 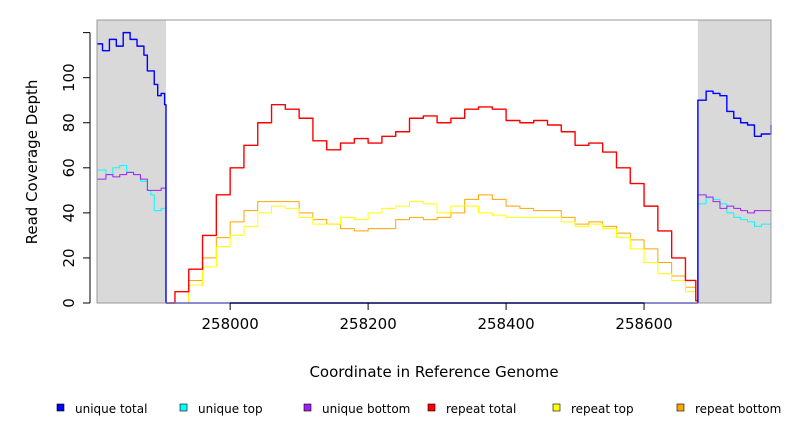 I want to click on legend-label-unique-top: unique top, so click(x=230, y=409).